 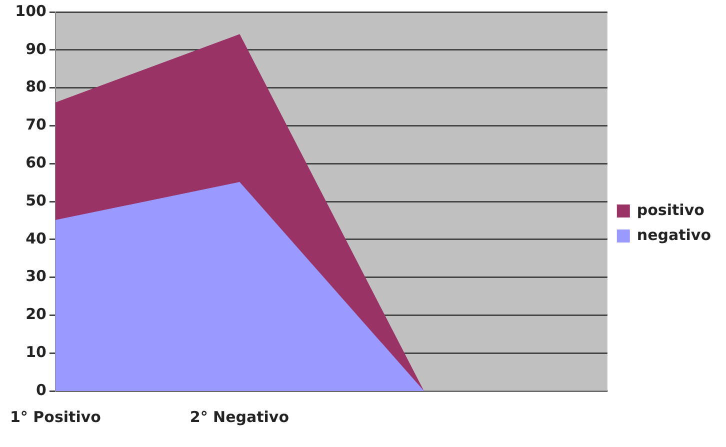 What do you see at coordinates (41, 389) in the screenshot?
I see `y-tick-label: 0` at bounding box center [41, 389].